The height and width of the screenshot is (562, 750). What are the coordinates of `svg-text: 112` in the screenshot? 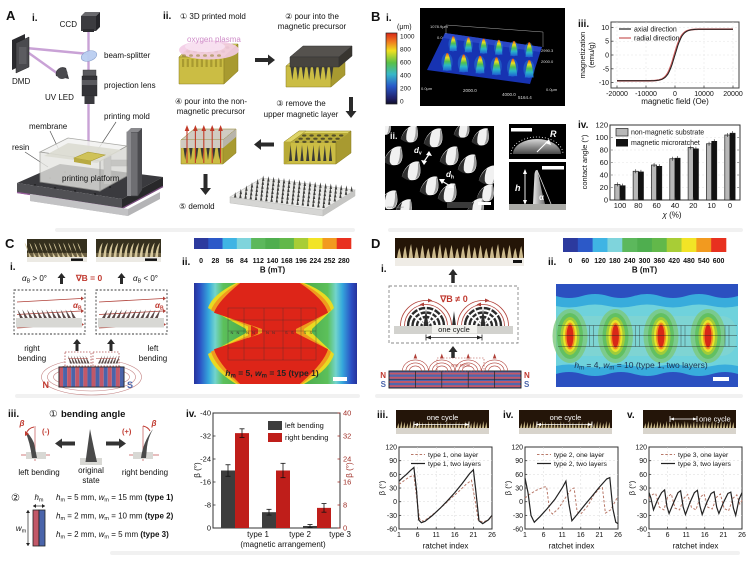 It's located at (258, 261).